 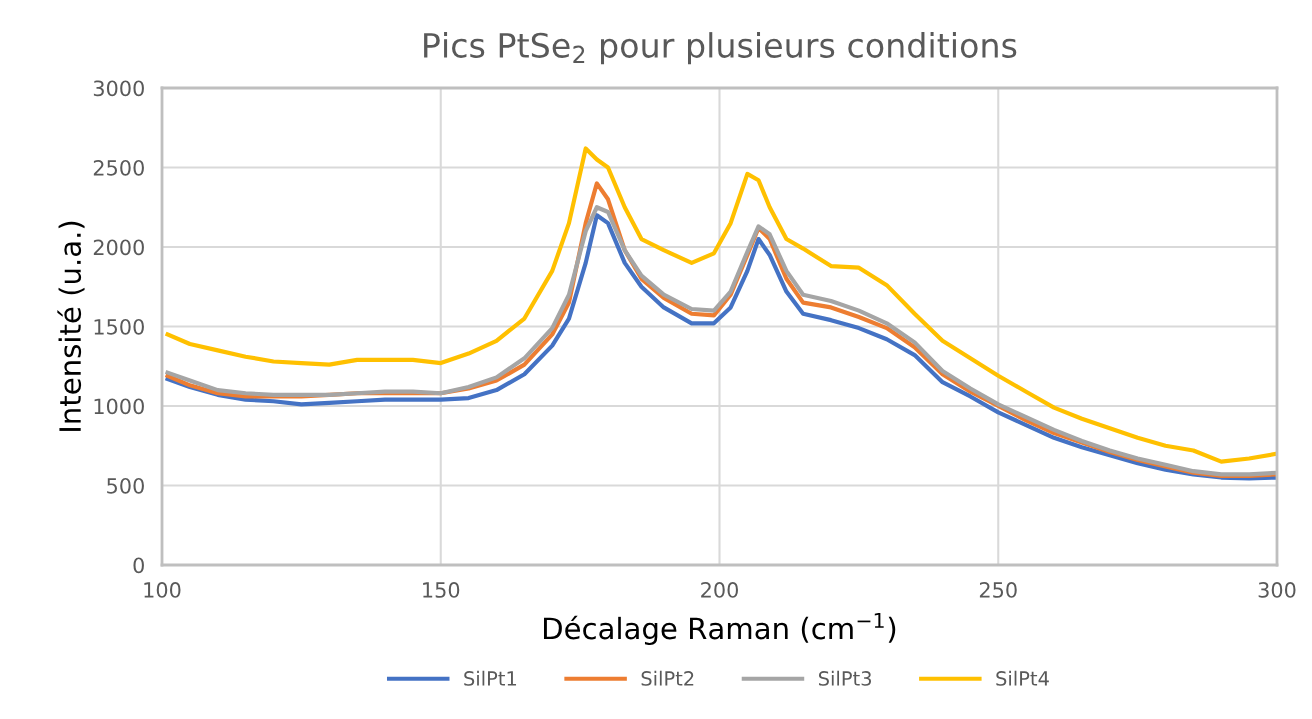 What do you see at coordinates (71, 326) in the screenshot?
I see `y-axis-title: Intensité (u.a.)` at bounding box center [71, 326].